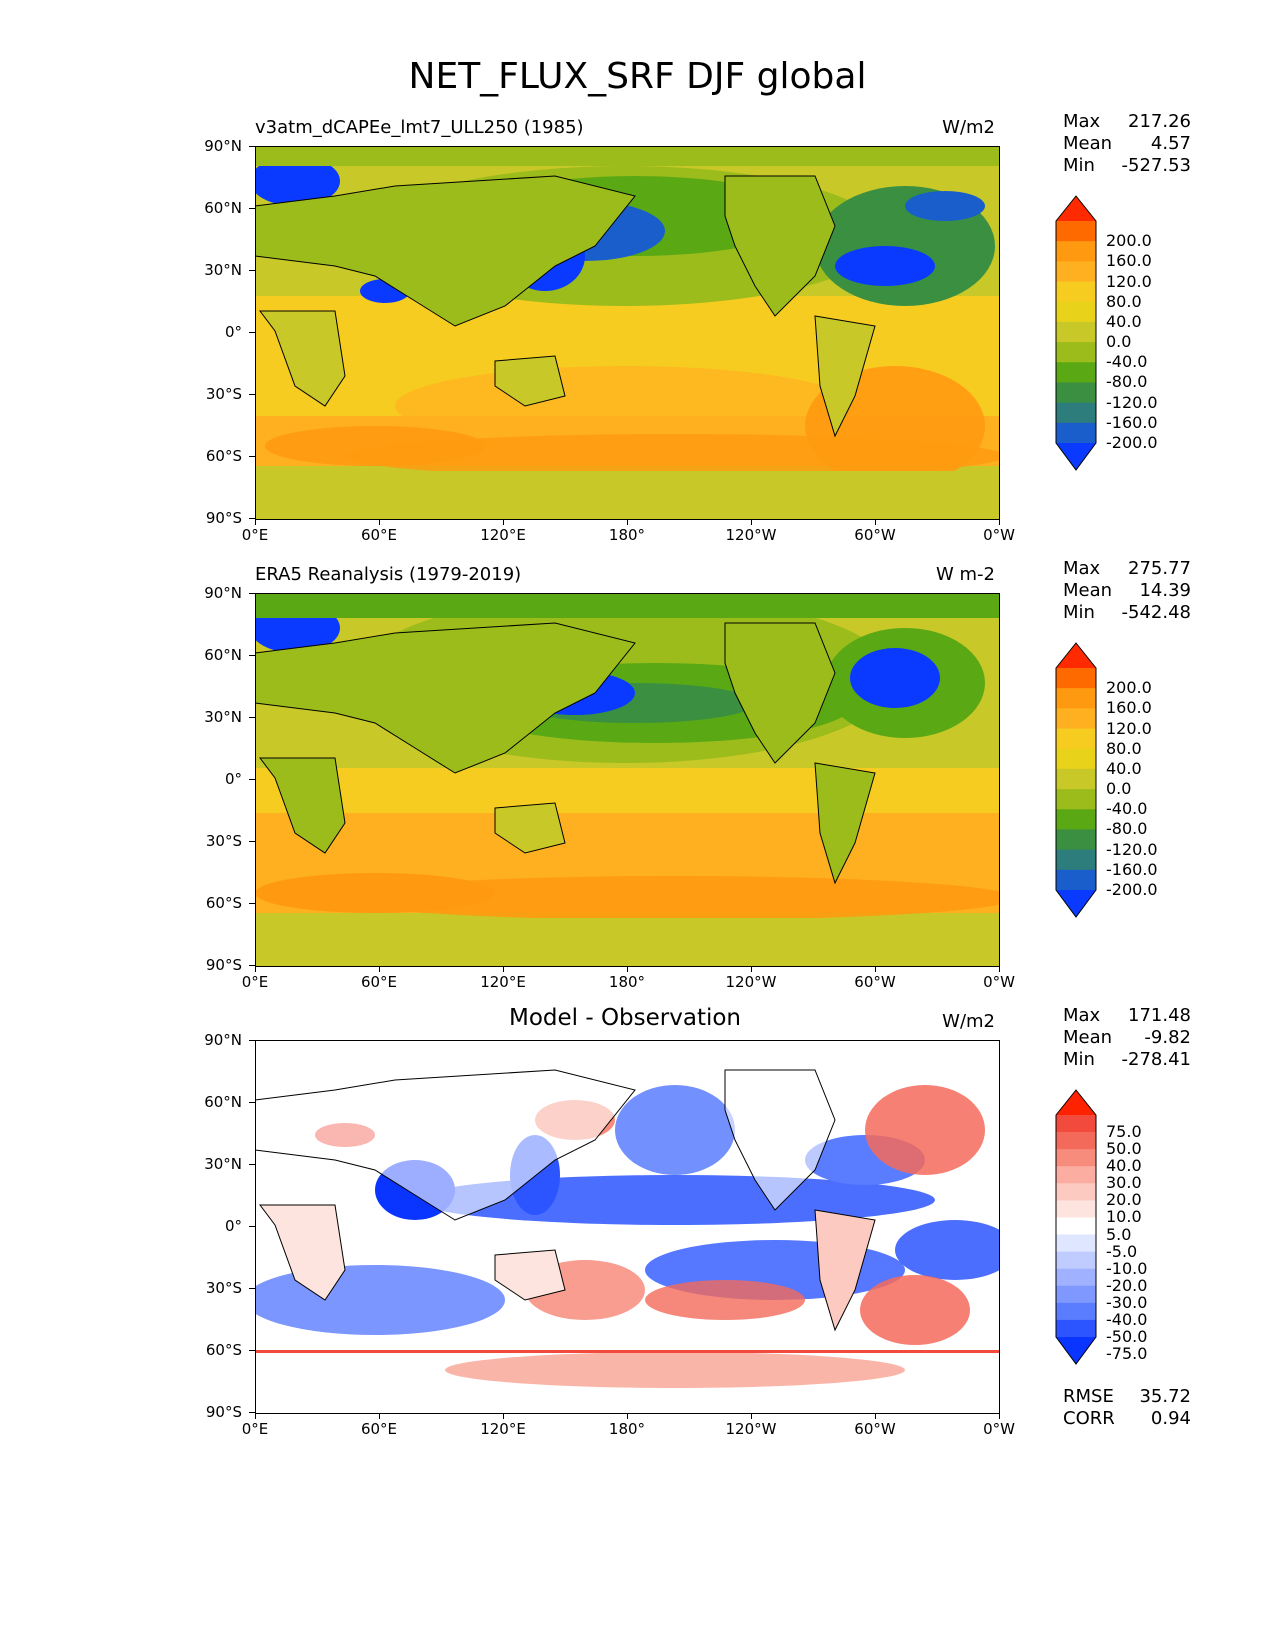 The image size is (1275, 1650). Describe the element at coordinates (1127, 1302) in the screenshot. I see `colorbar-label: -30.0` at that location.